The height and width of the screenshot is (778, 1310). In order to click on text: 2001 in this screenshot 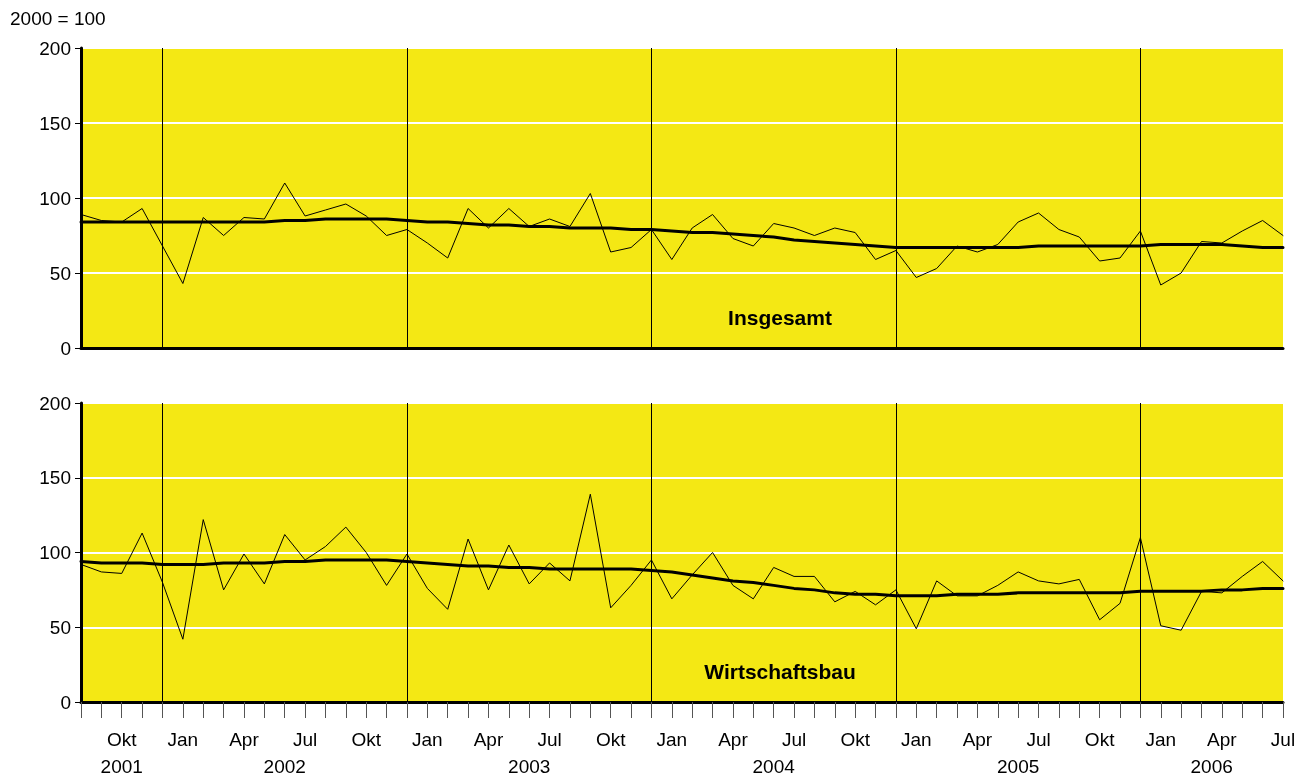, I will do `click(121, 766)`.